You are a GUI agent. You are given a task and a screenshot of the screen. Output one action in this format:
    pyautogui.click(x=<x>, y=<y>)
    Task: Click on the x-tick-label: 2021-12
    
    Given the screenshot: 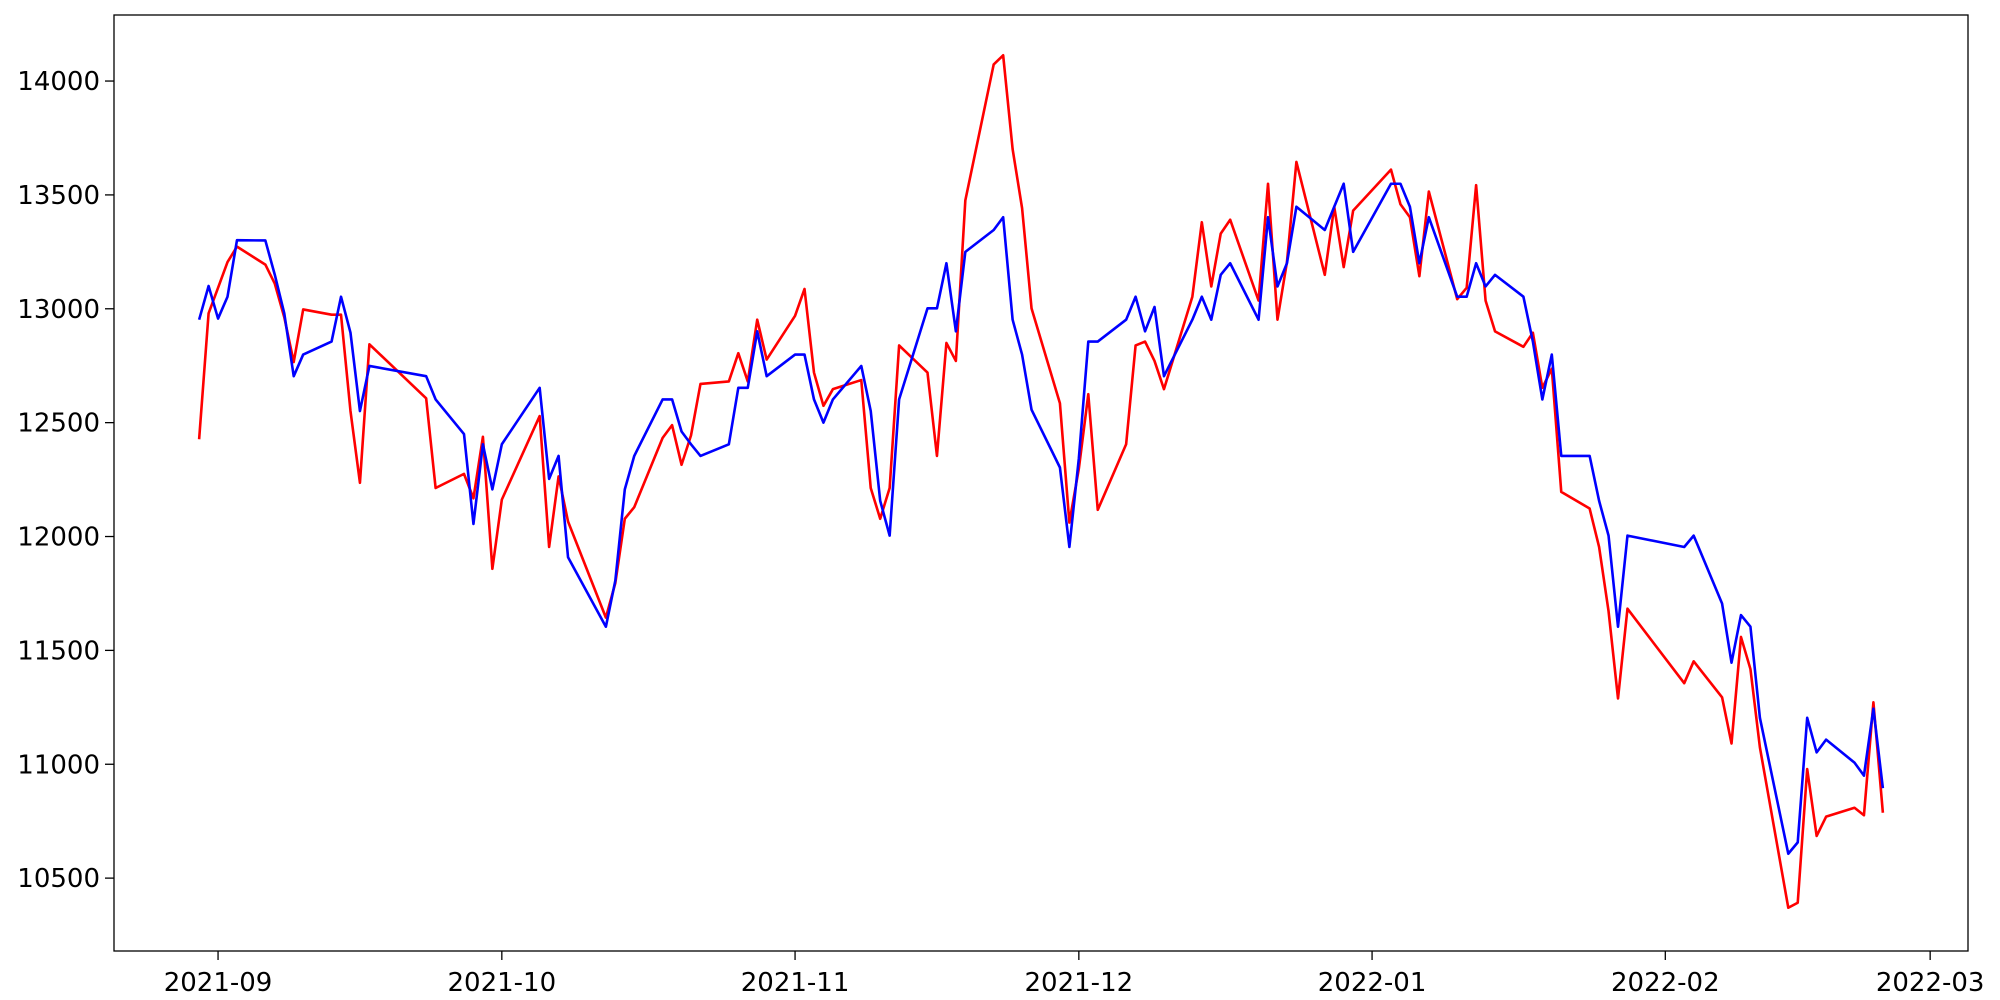 What is the action you would take?
    pyautogui.click(x=1079, y=983)
    